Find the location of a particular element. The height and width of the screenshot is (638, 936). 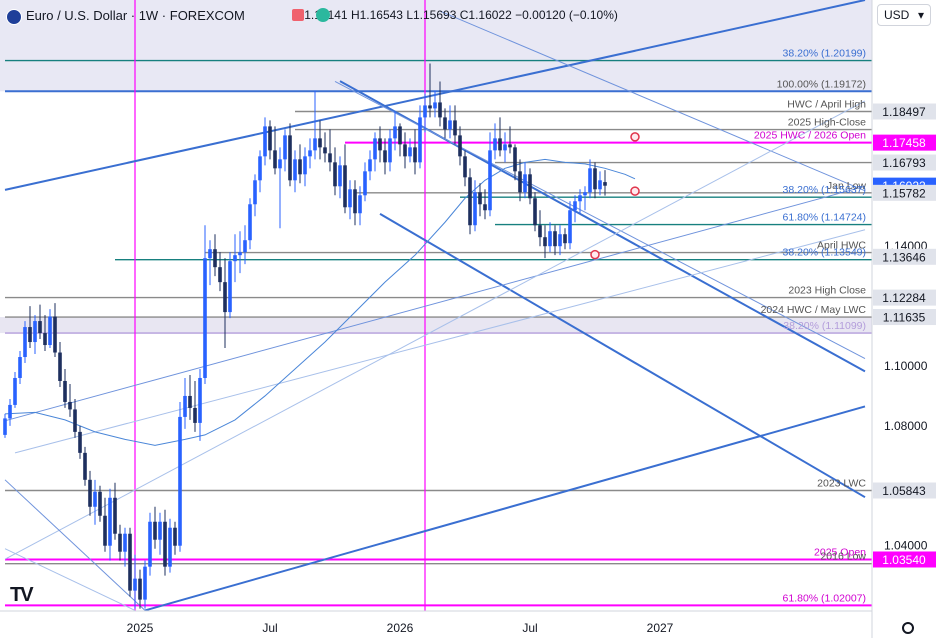

price-tag-text: 1.16793 is located at coordinates (904, 163).